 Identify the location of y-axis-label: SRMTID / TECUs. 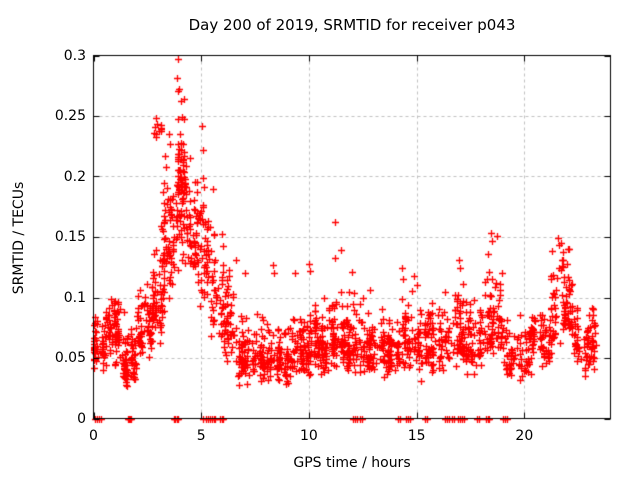
(19, 238).